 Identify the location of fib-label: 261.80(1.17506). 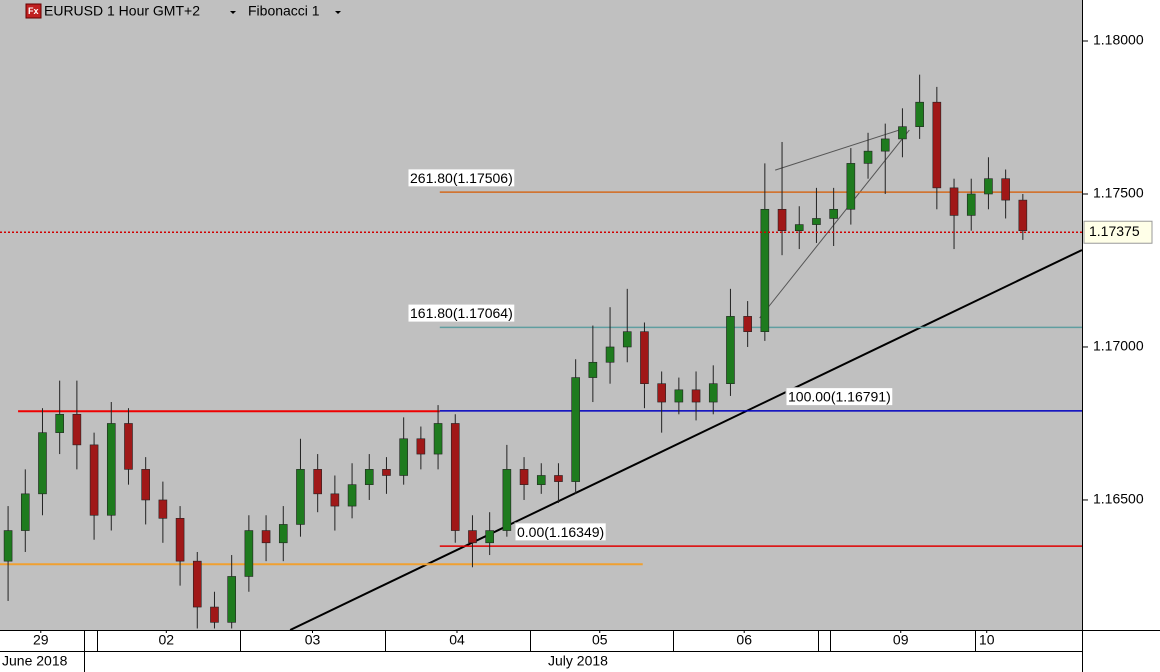
(461, 178).